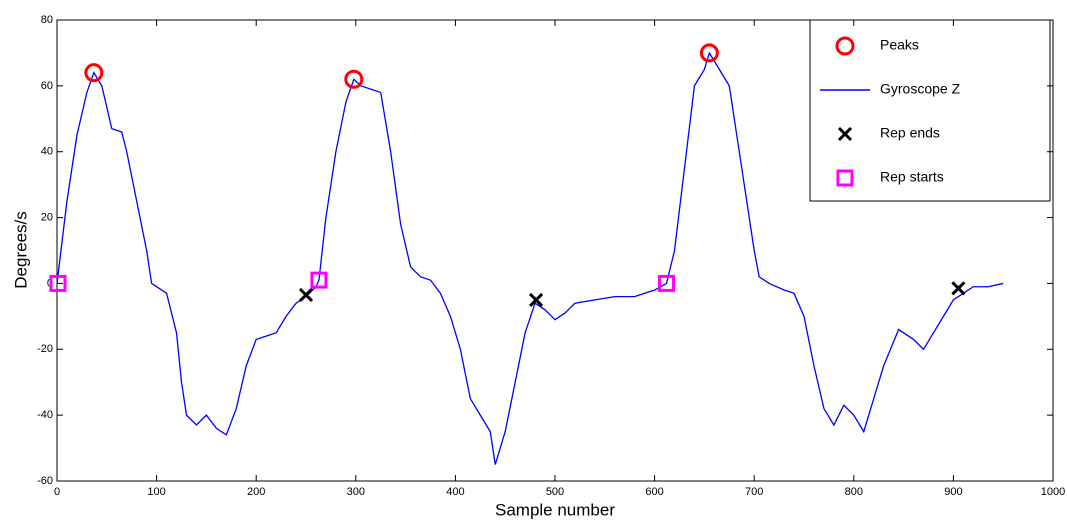  I want to click on y-tick-label: 80, so click(47, 20).